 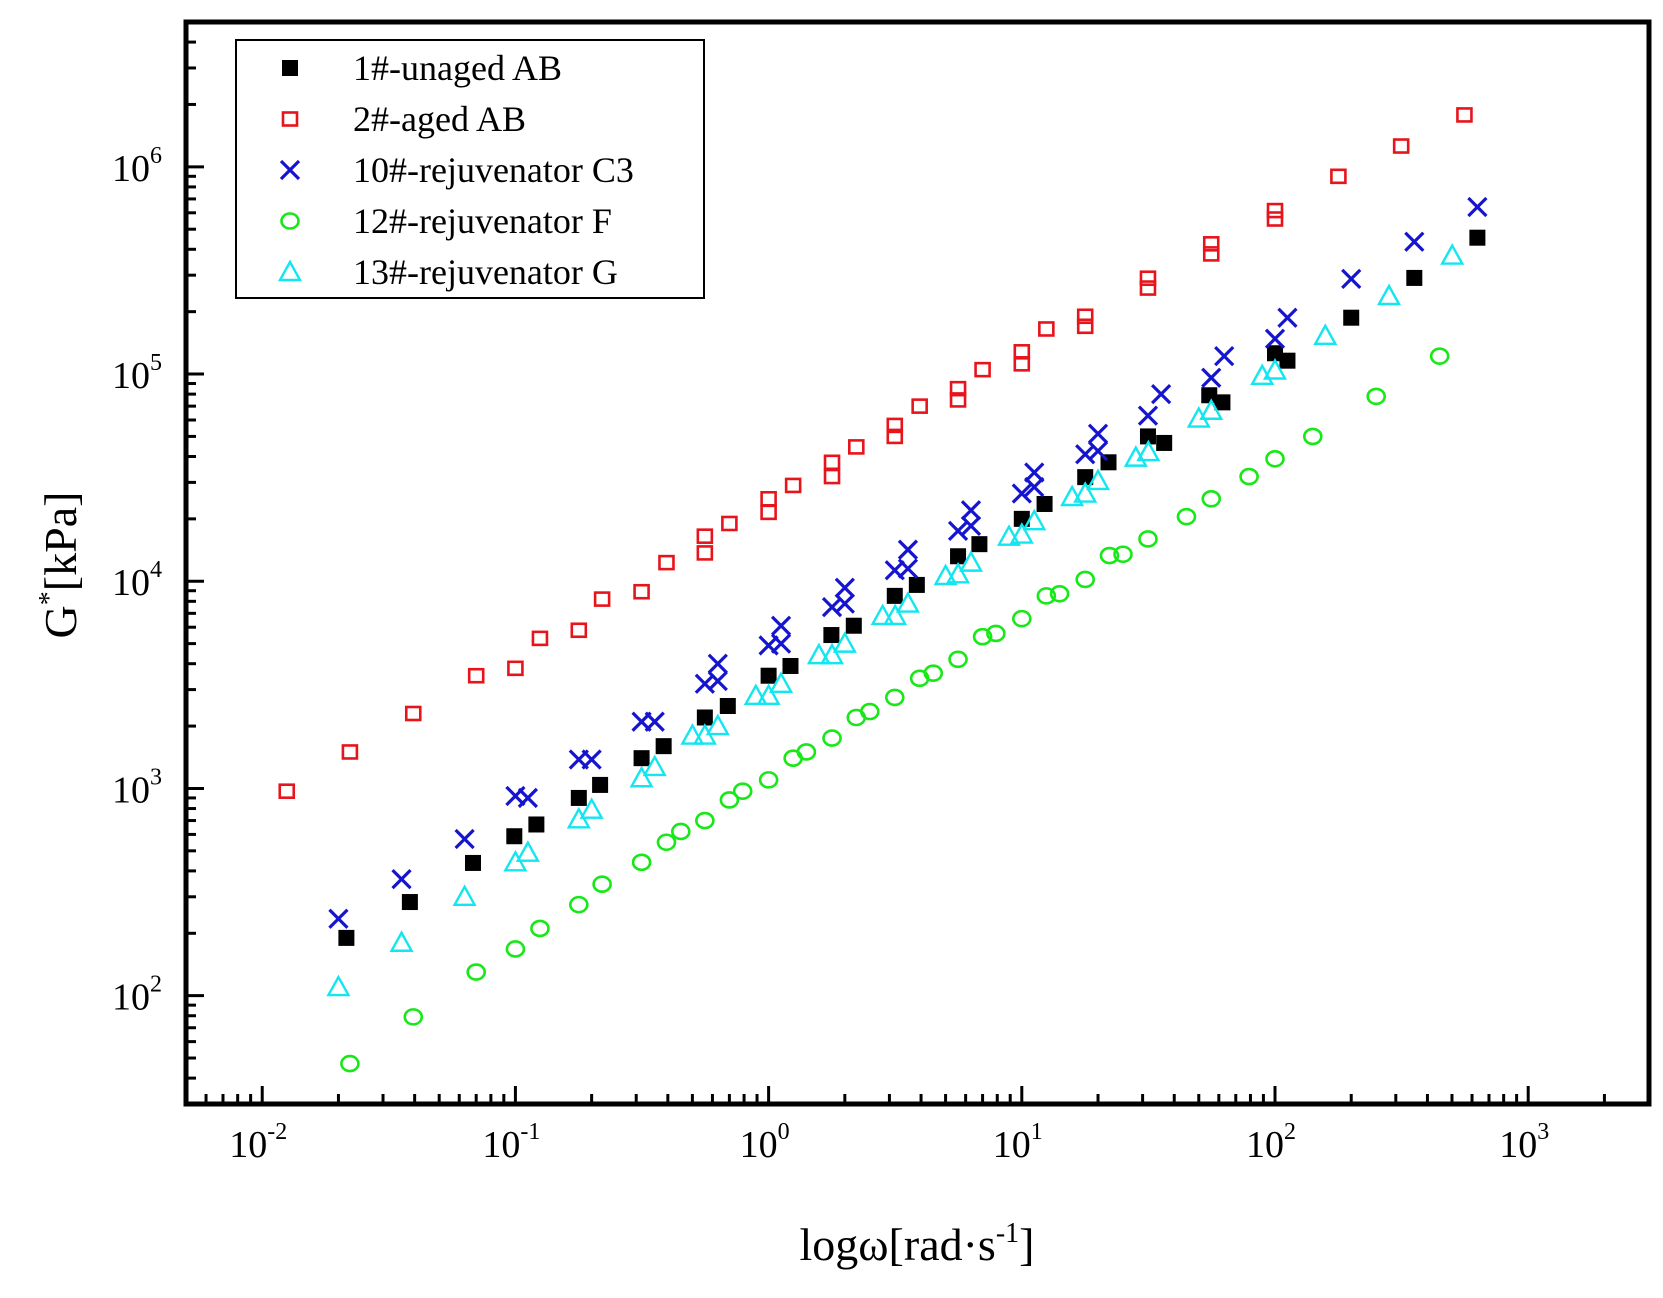 I want to click on y-axis-title-text: G, so click(x=60, y=621).